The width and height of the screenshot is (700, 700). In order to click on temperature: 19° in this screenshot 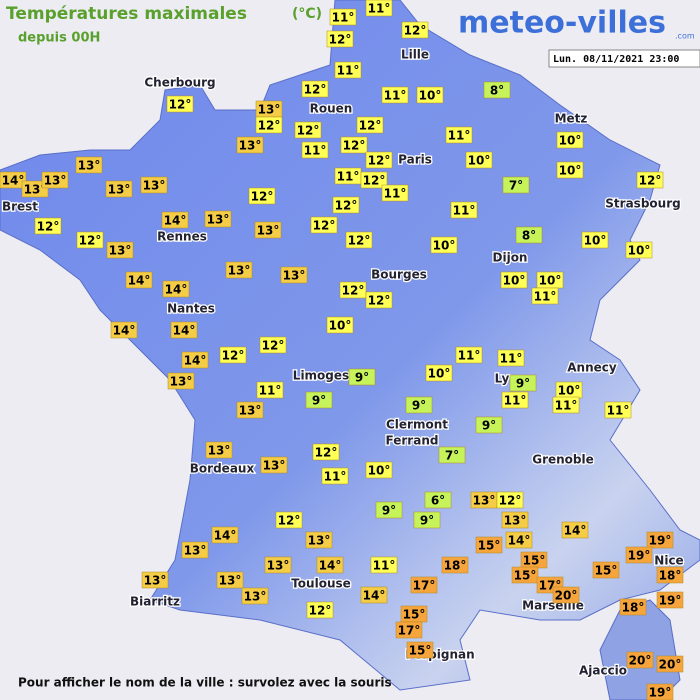, I will do `click(660, 693)`.